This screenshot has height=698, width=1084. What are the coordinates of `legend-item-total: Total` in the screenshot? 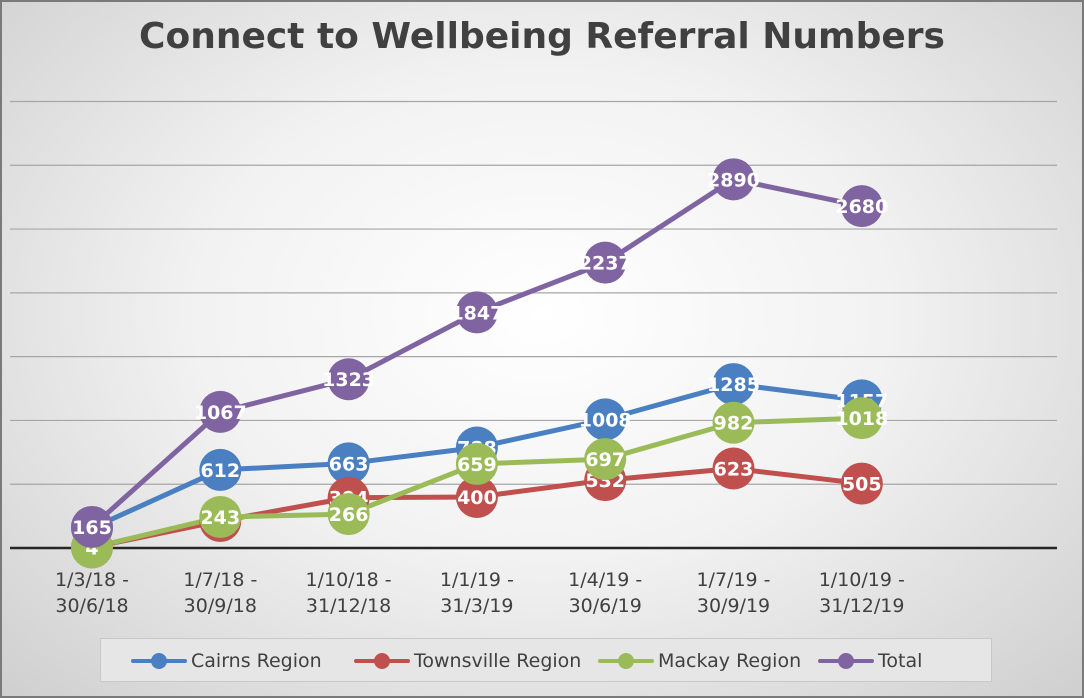 It's located at (870, 661).